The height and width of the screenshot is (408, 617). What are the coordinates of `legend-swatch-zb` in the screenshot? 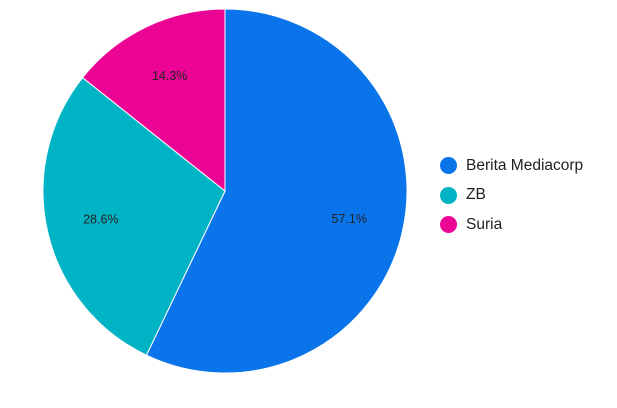 It's located at (448, 195).